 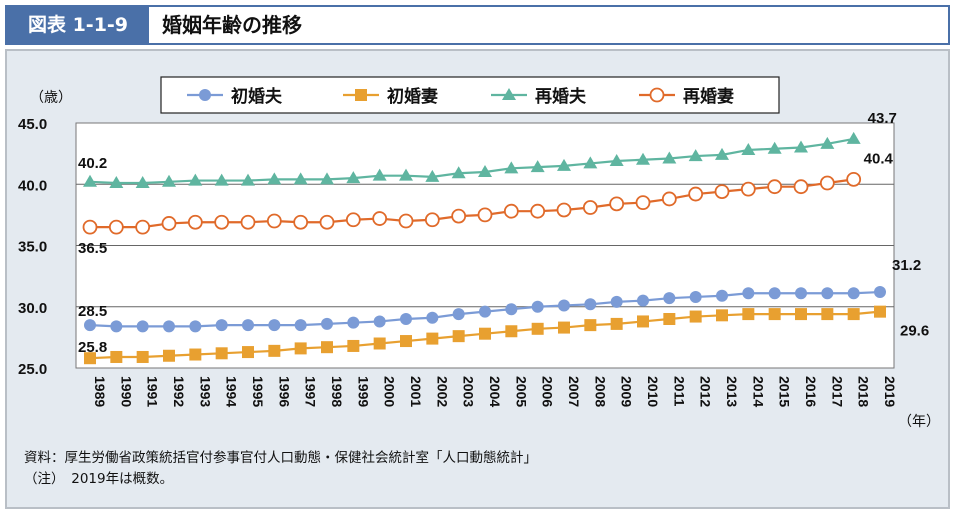 I want to click on x-tick-label: 1993, so click(x=205, y=391).